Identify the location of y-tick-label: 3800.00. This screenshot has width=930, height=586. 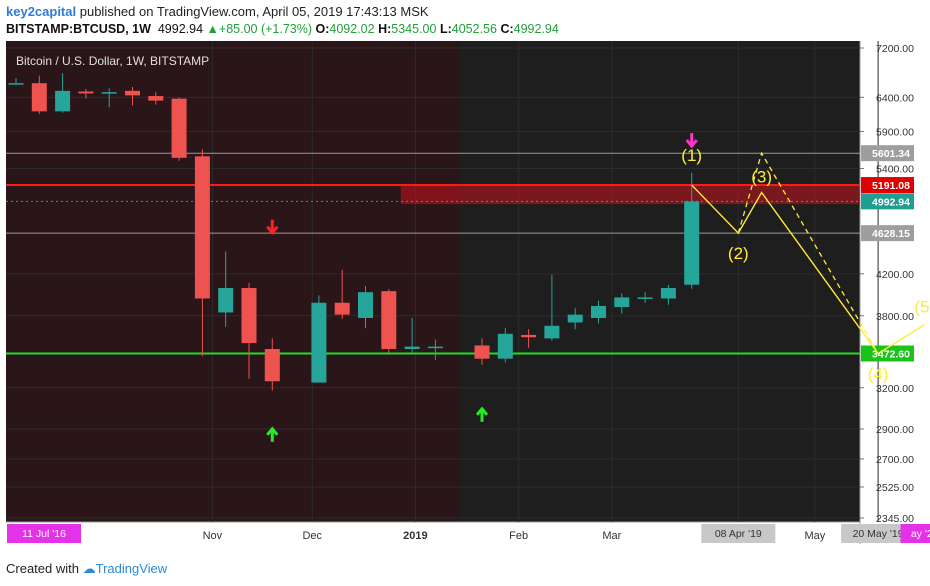
(895, 317).